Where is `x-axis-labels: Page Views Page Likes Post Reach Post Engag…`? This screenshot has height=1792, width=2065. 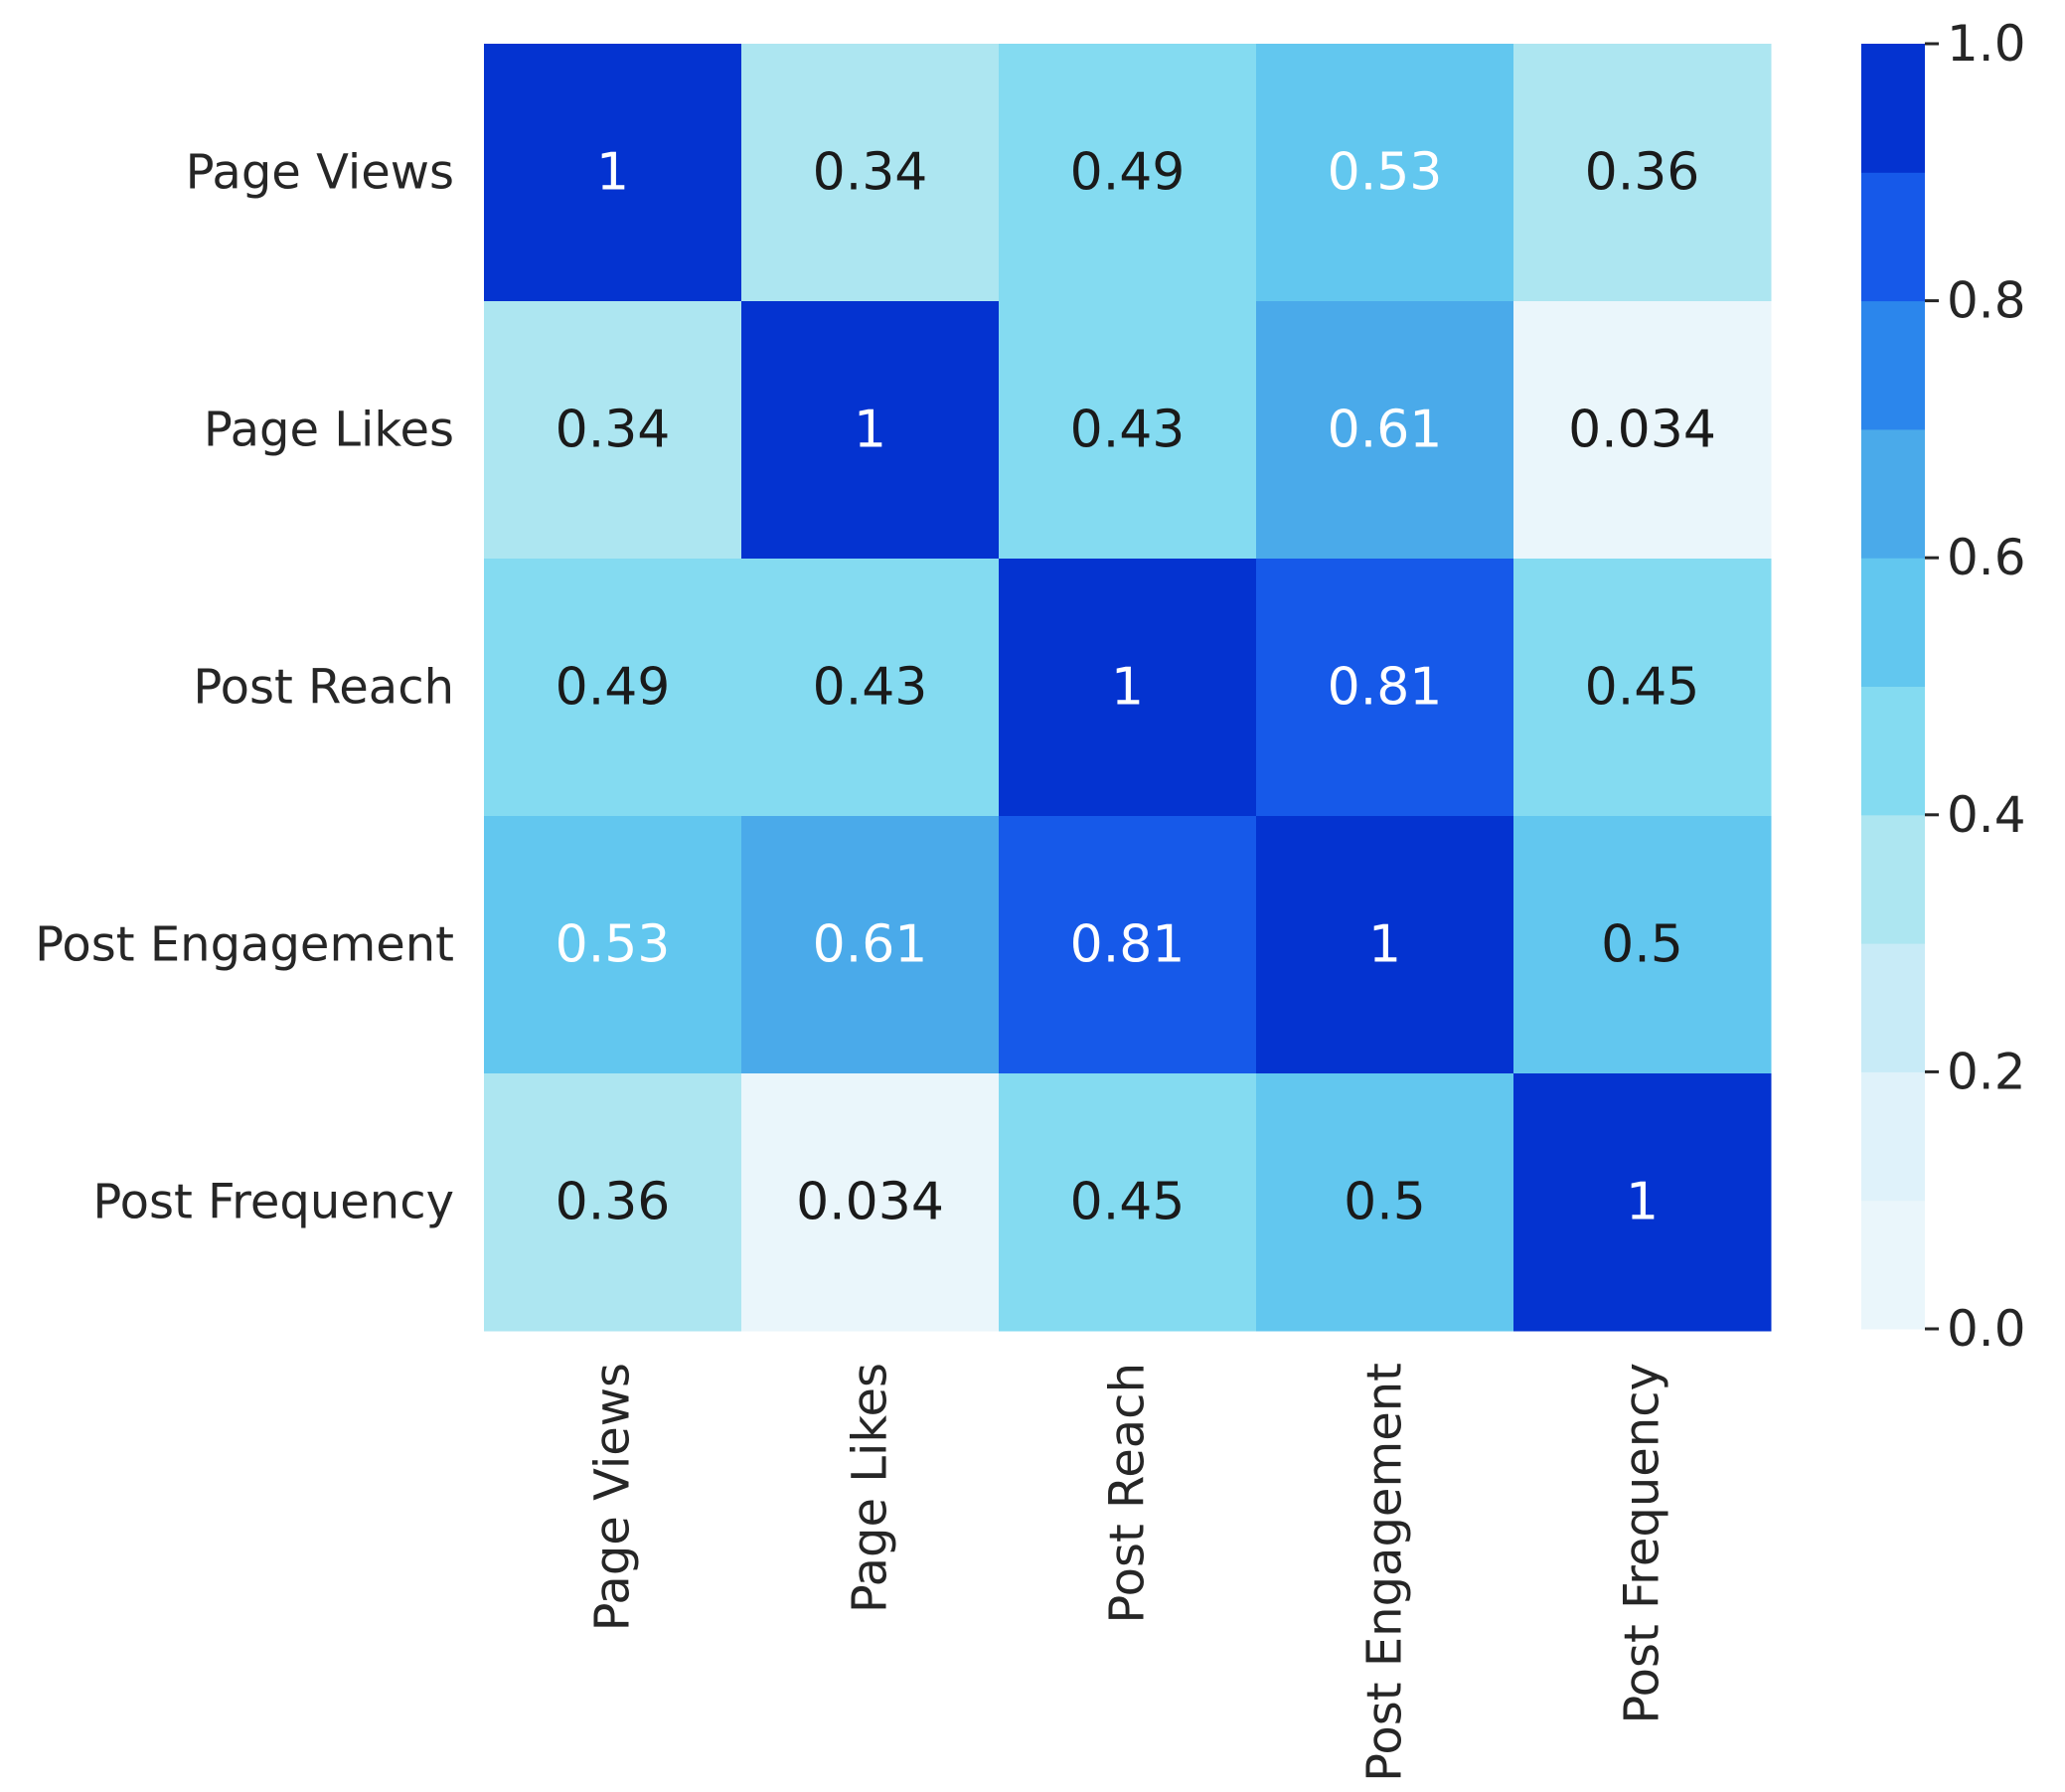 x-axis-labels: Page Views Page Likes Post Reach Post Engag… is located at coordinates (1127, 1572).